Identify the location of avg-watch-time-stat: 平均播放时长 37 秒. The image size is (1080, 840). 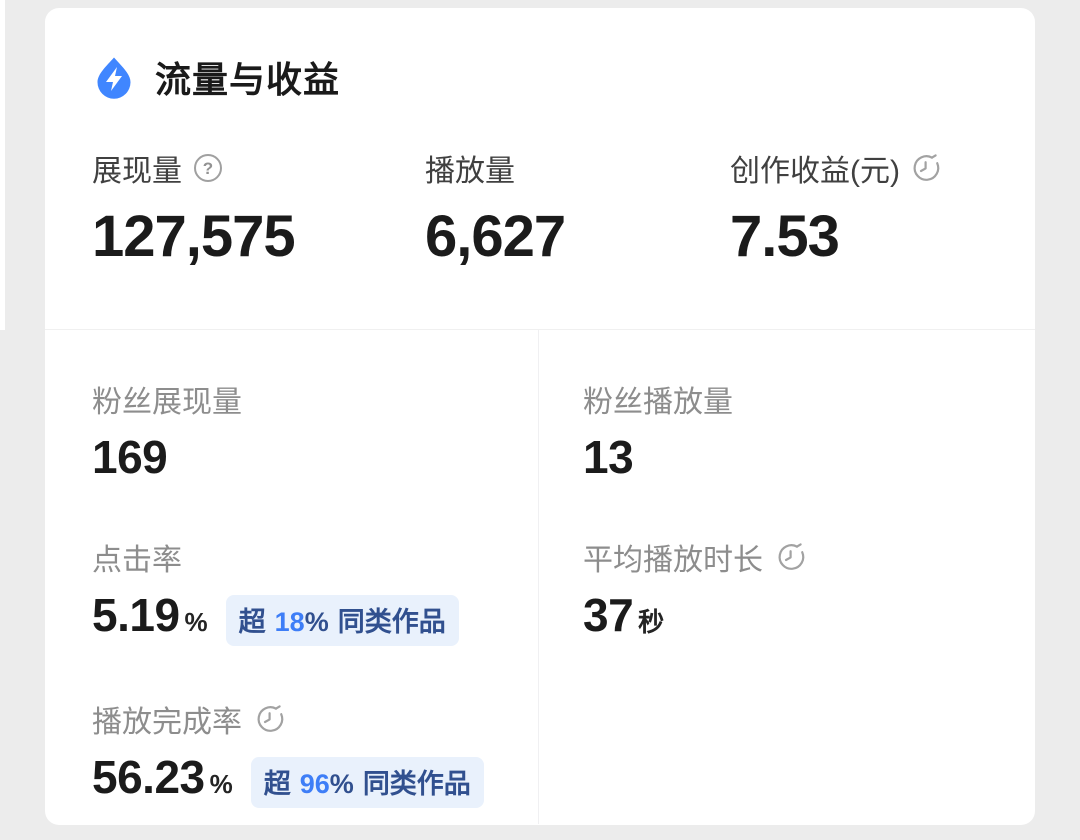
(809, 590).